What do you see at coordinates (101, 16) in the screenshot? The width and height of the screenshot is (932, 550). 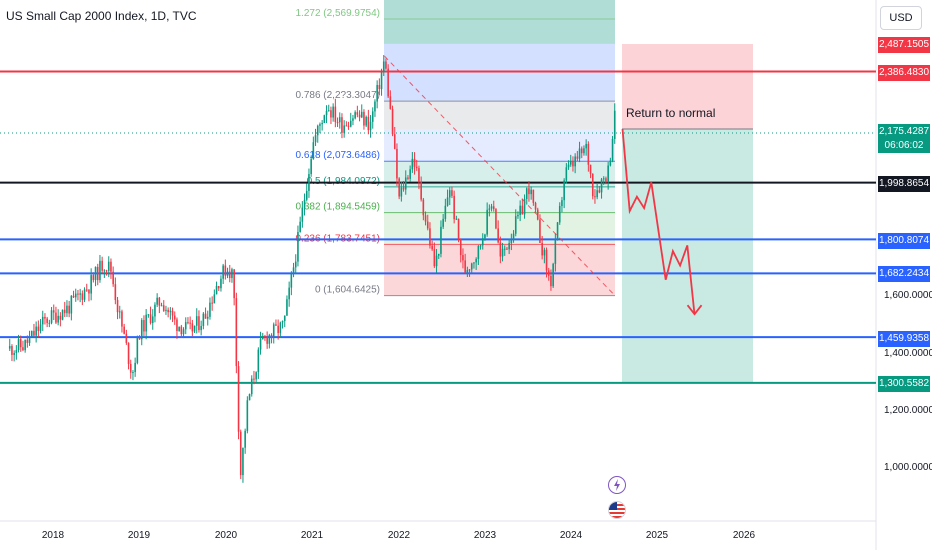 I see `chart-title: US Small Cap 2000 Index, 1D, TVC` at bounding box center [101, 16].